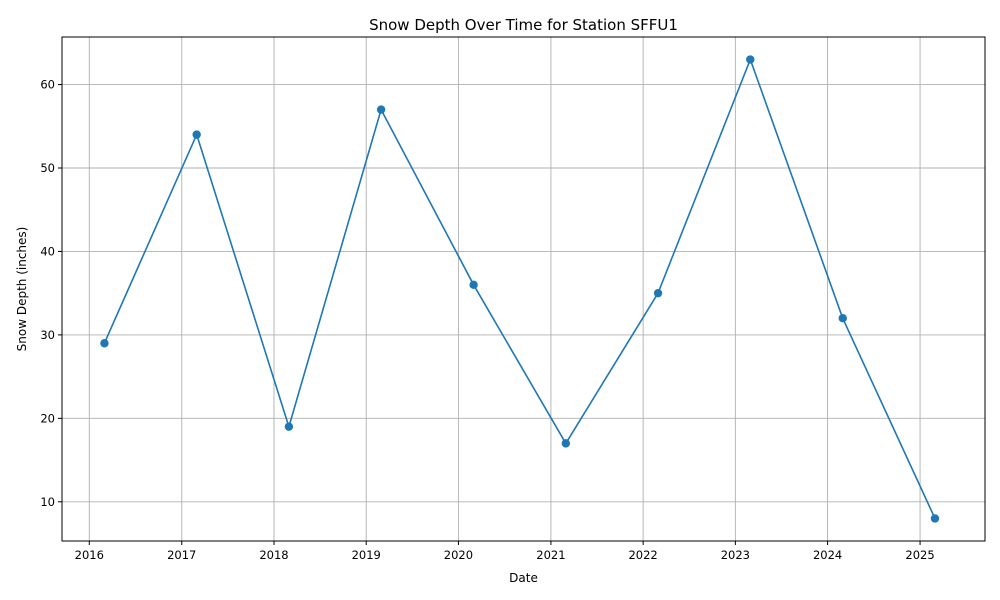 The image size is (1000, 600). What do you see at coordinates (181, 555) in the screenshot?
I see `x-tick-label: 2017` at bounding box center [181, 555].